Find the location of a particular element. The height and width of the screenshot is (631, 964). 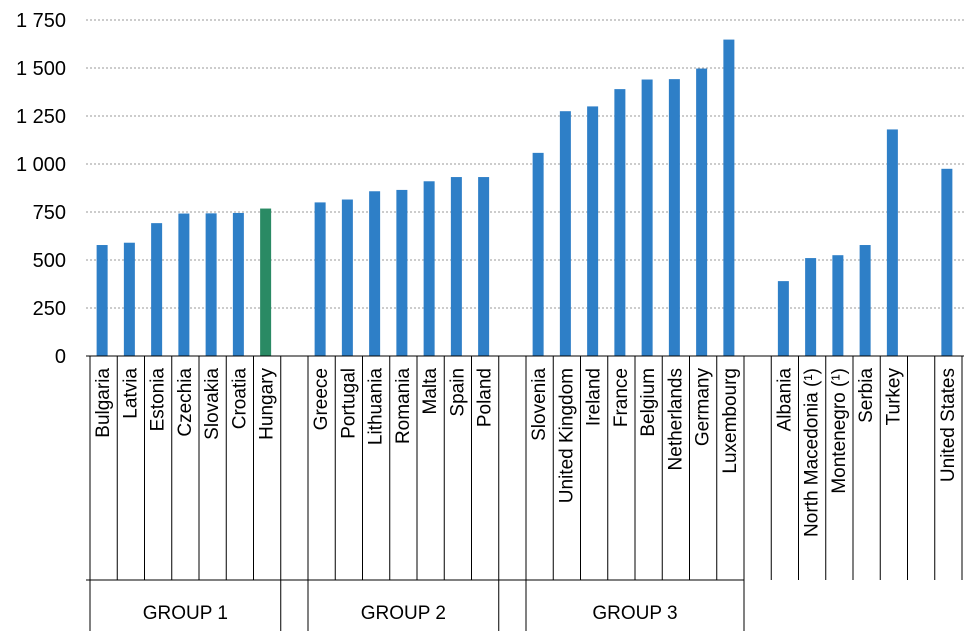

bar-malta is located at coordinates (429, 268).